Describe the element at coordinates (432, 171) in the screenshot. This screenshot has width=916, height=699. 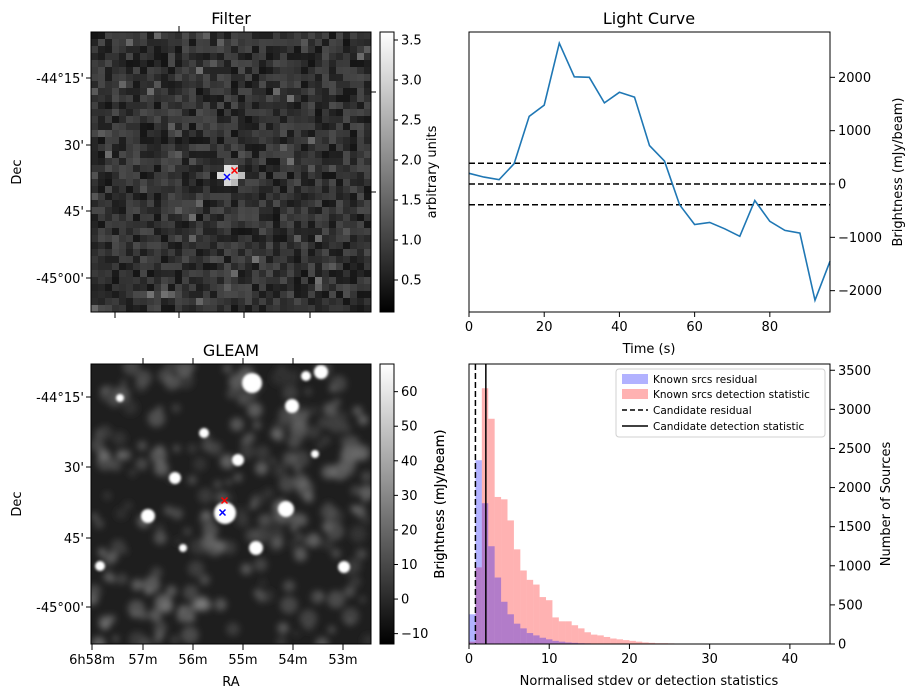
I see `filter-colorbar-label: arbitrary units` at that location.